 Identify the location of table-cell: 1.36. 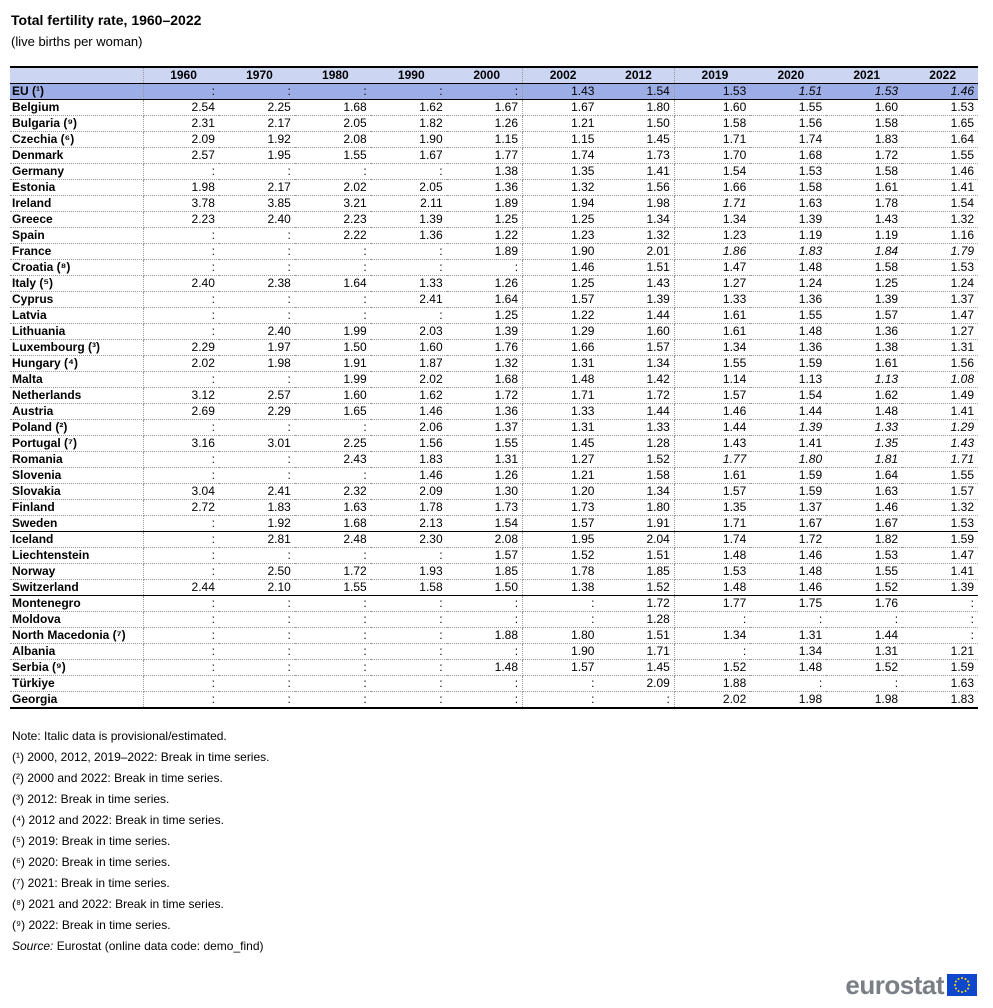
(788, 347).